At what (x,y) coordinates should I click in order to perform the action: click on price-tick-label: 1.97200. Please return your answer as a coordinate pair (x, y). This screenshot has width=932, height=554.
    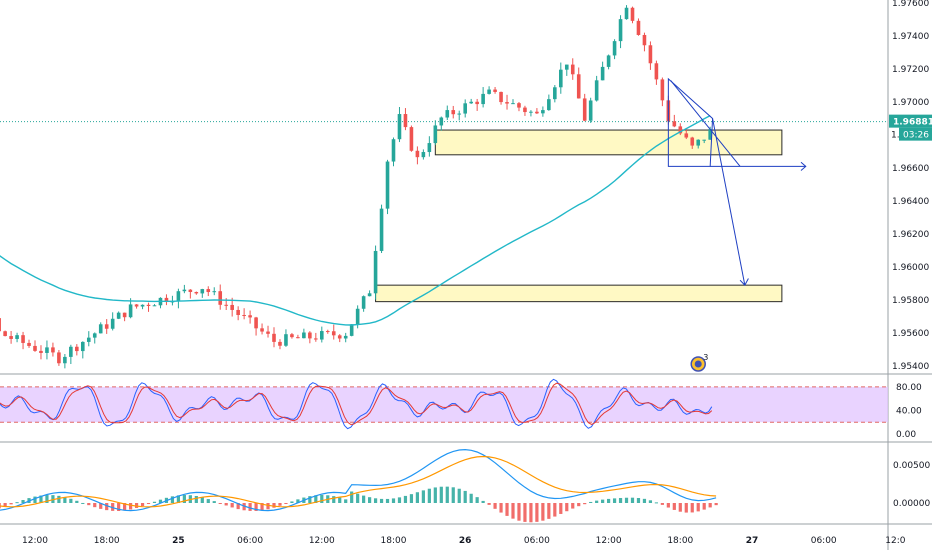
    Looking at the image, I should click on (910, 70).